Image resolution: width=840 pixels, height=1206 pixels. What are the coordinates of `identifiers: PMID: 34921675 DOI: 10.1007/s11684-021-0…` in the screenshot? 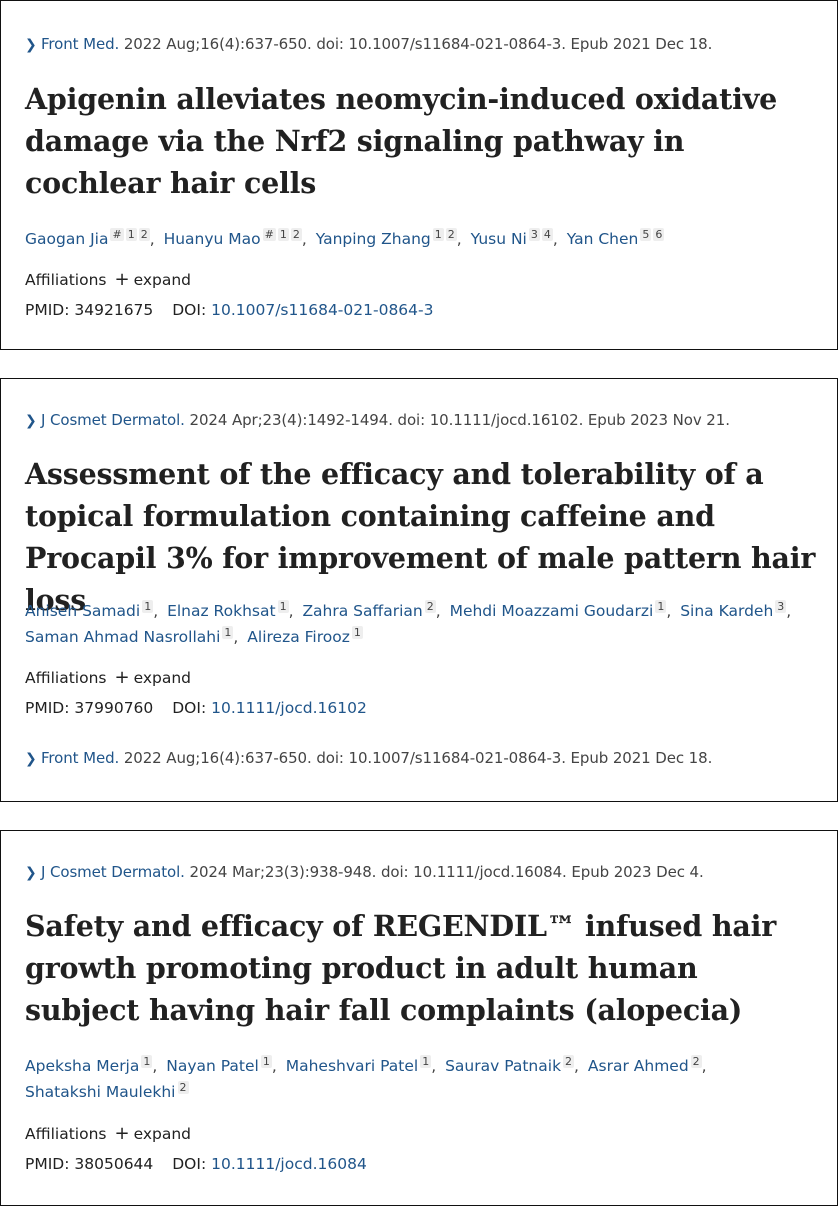 It's located at (229, 310).